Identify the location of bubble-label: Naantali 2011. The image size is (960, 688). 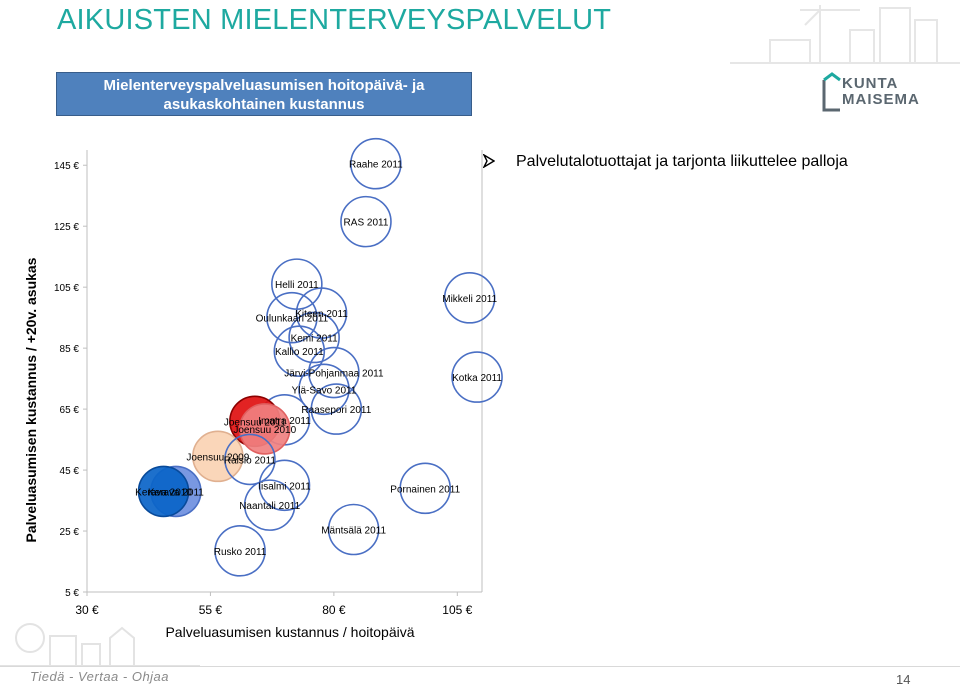
(269, 506).